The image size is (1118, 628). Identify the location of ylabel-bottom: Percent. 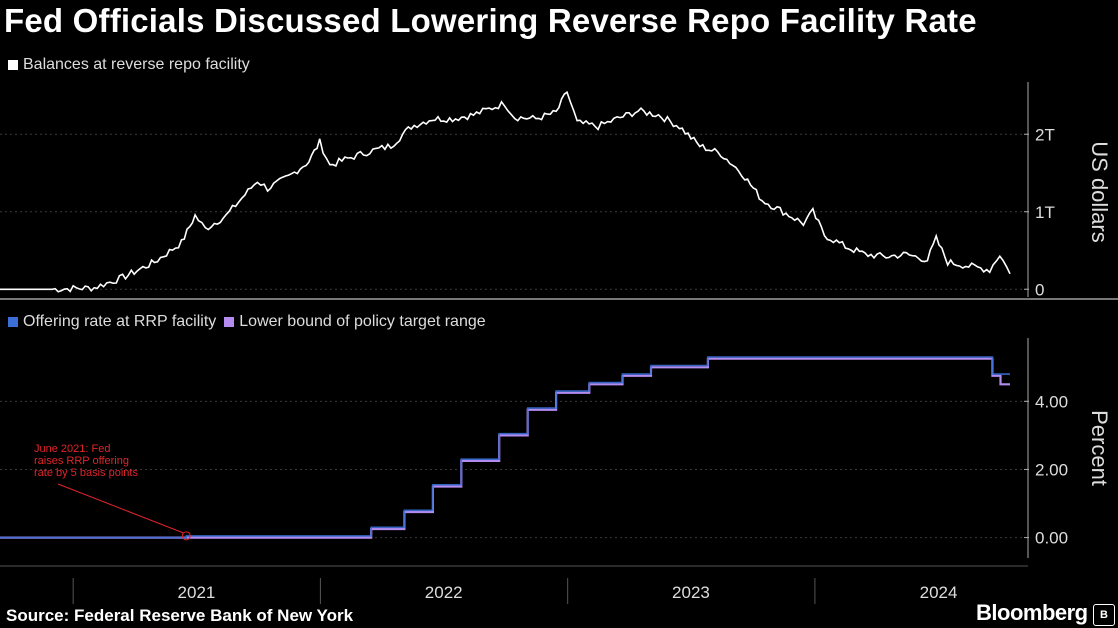
(1099, 448).